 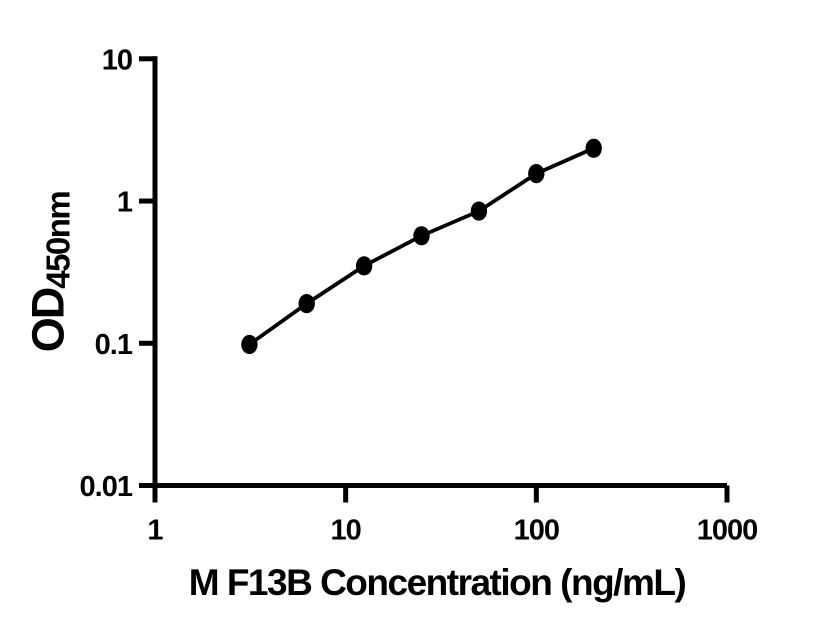 I want to click on x-tick-label: 1000, so click(x=727, y=531).